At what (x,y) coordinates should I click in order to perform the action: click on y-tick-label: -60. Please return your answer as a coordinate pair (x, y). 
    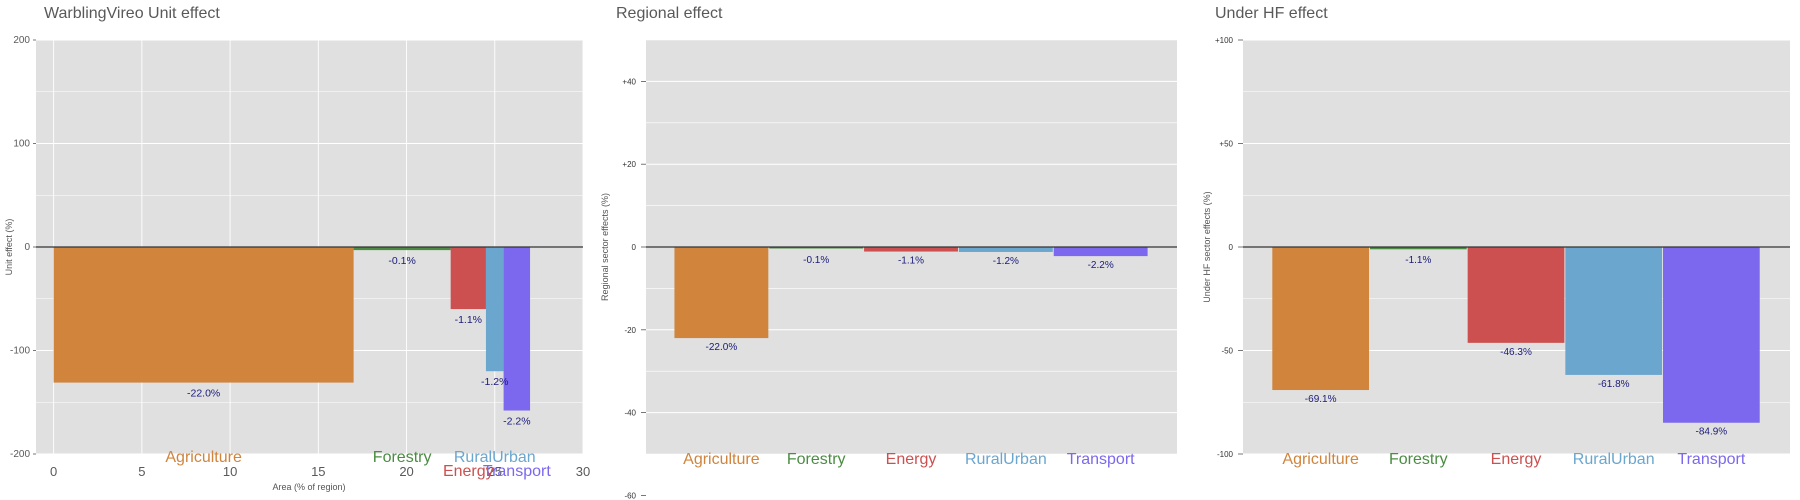
    Looking at the image, I should click on (630, 495).